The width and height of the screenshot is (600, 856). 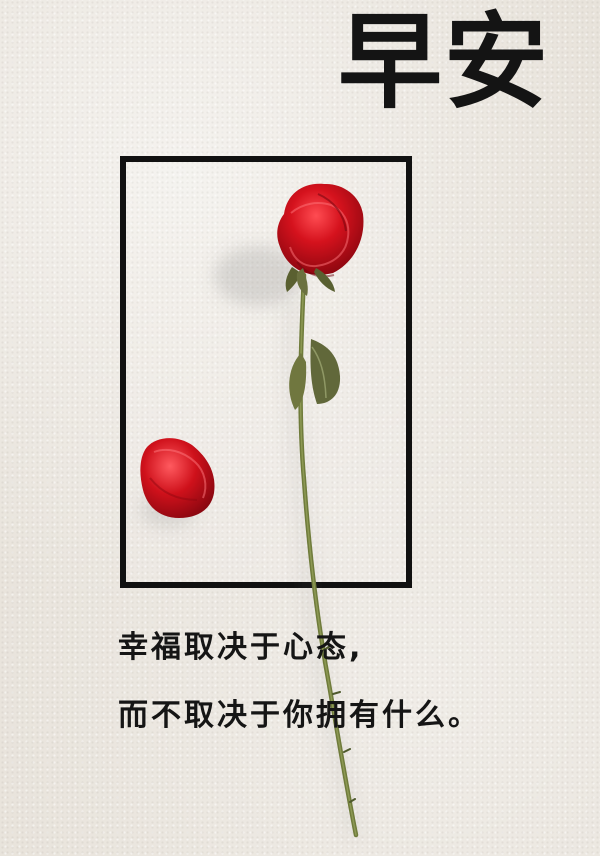 I want to click on quote-line-2: 而不取决于你拥有什么。, so click(x=299, y=715).